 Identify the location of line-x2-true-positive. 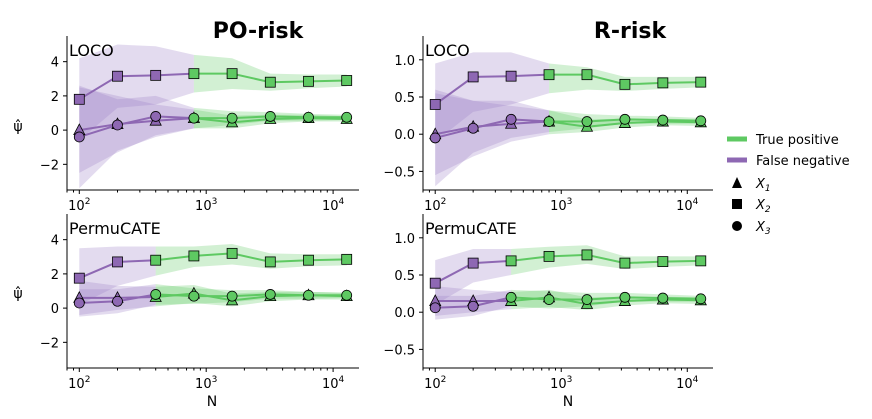
(605, 259).